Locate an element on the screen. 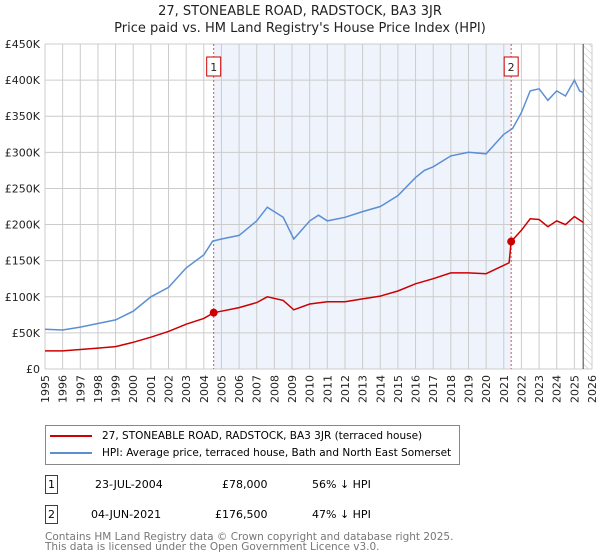  x-tick-label: 2002 is located at coordinates (169, 389).